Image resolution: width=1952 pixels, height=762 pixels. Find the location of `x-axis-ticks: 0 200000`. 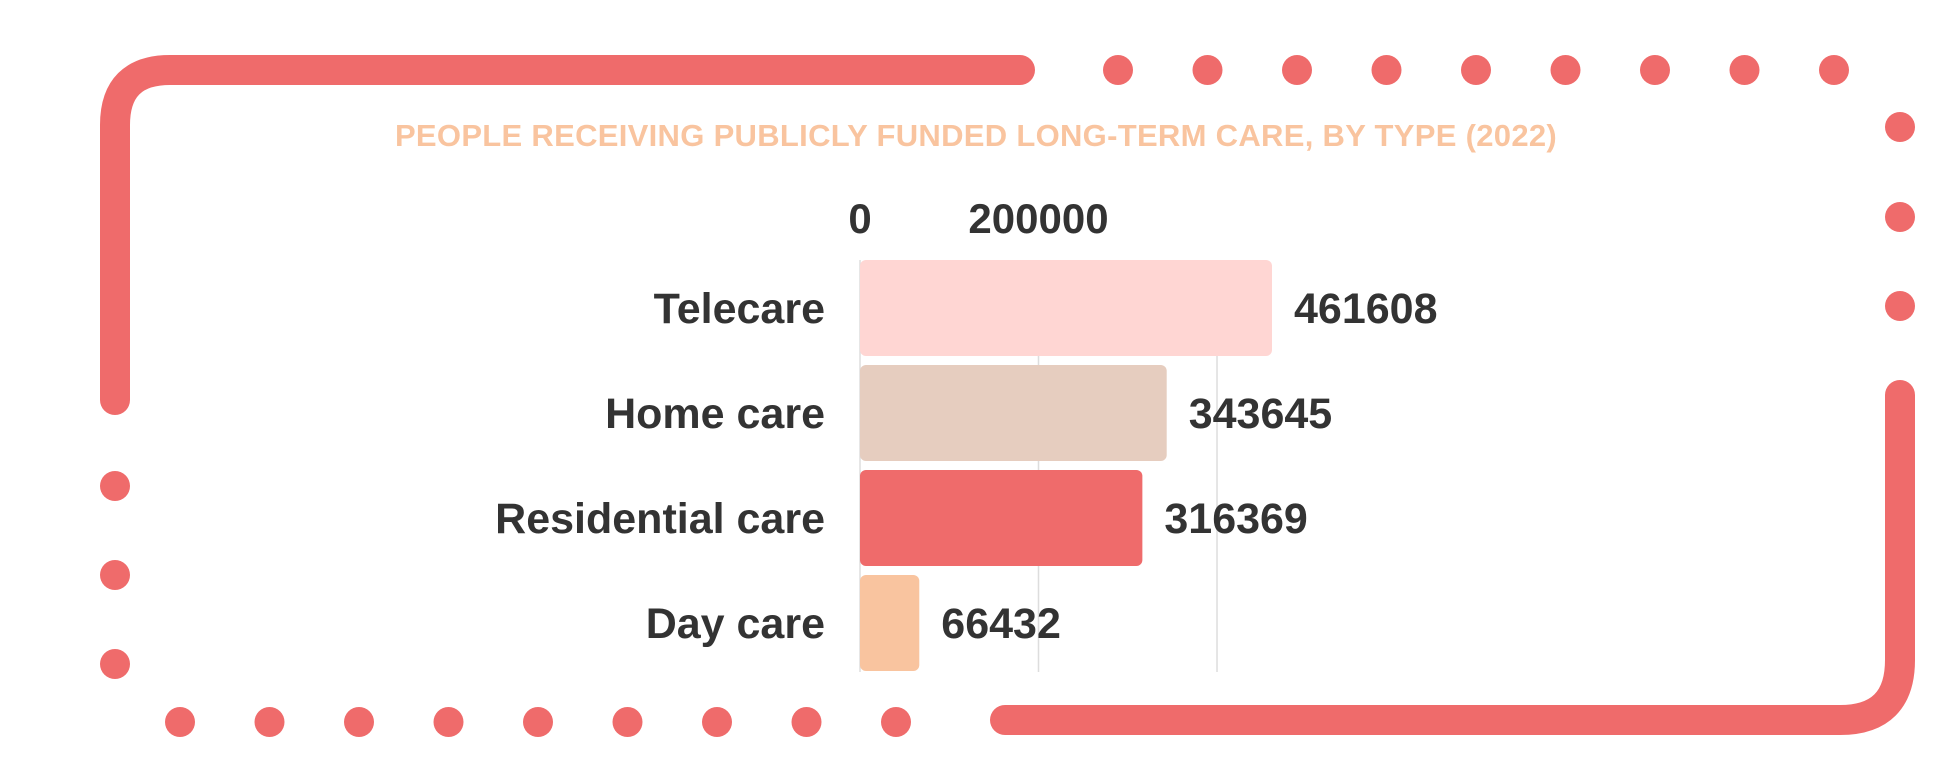

x-axis-ticks: 0 200000 is located at coordinates (978, 218).